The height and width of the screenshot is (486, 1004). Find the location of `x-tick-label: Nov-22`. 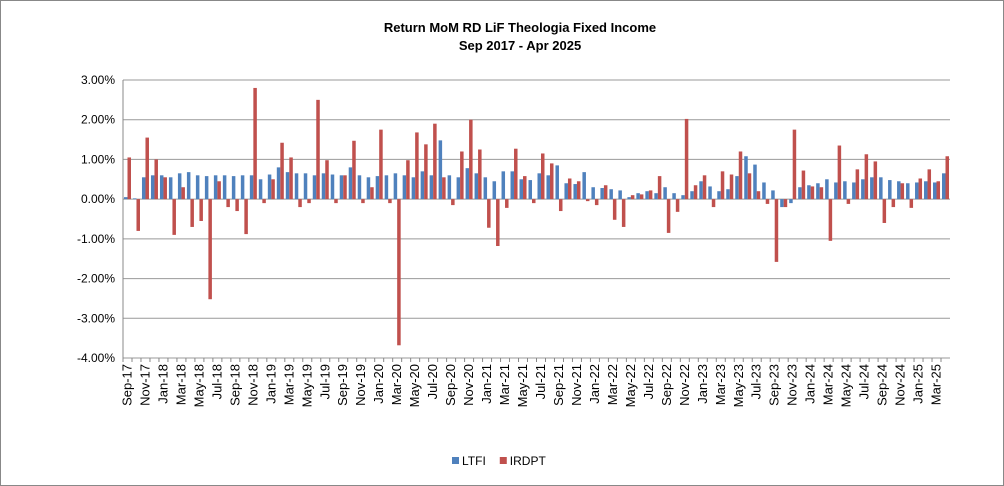

x-tick-label: Nov-22 is located at coordinates (684, 385).